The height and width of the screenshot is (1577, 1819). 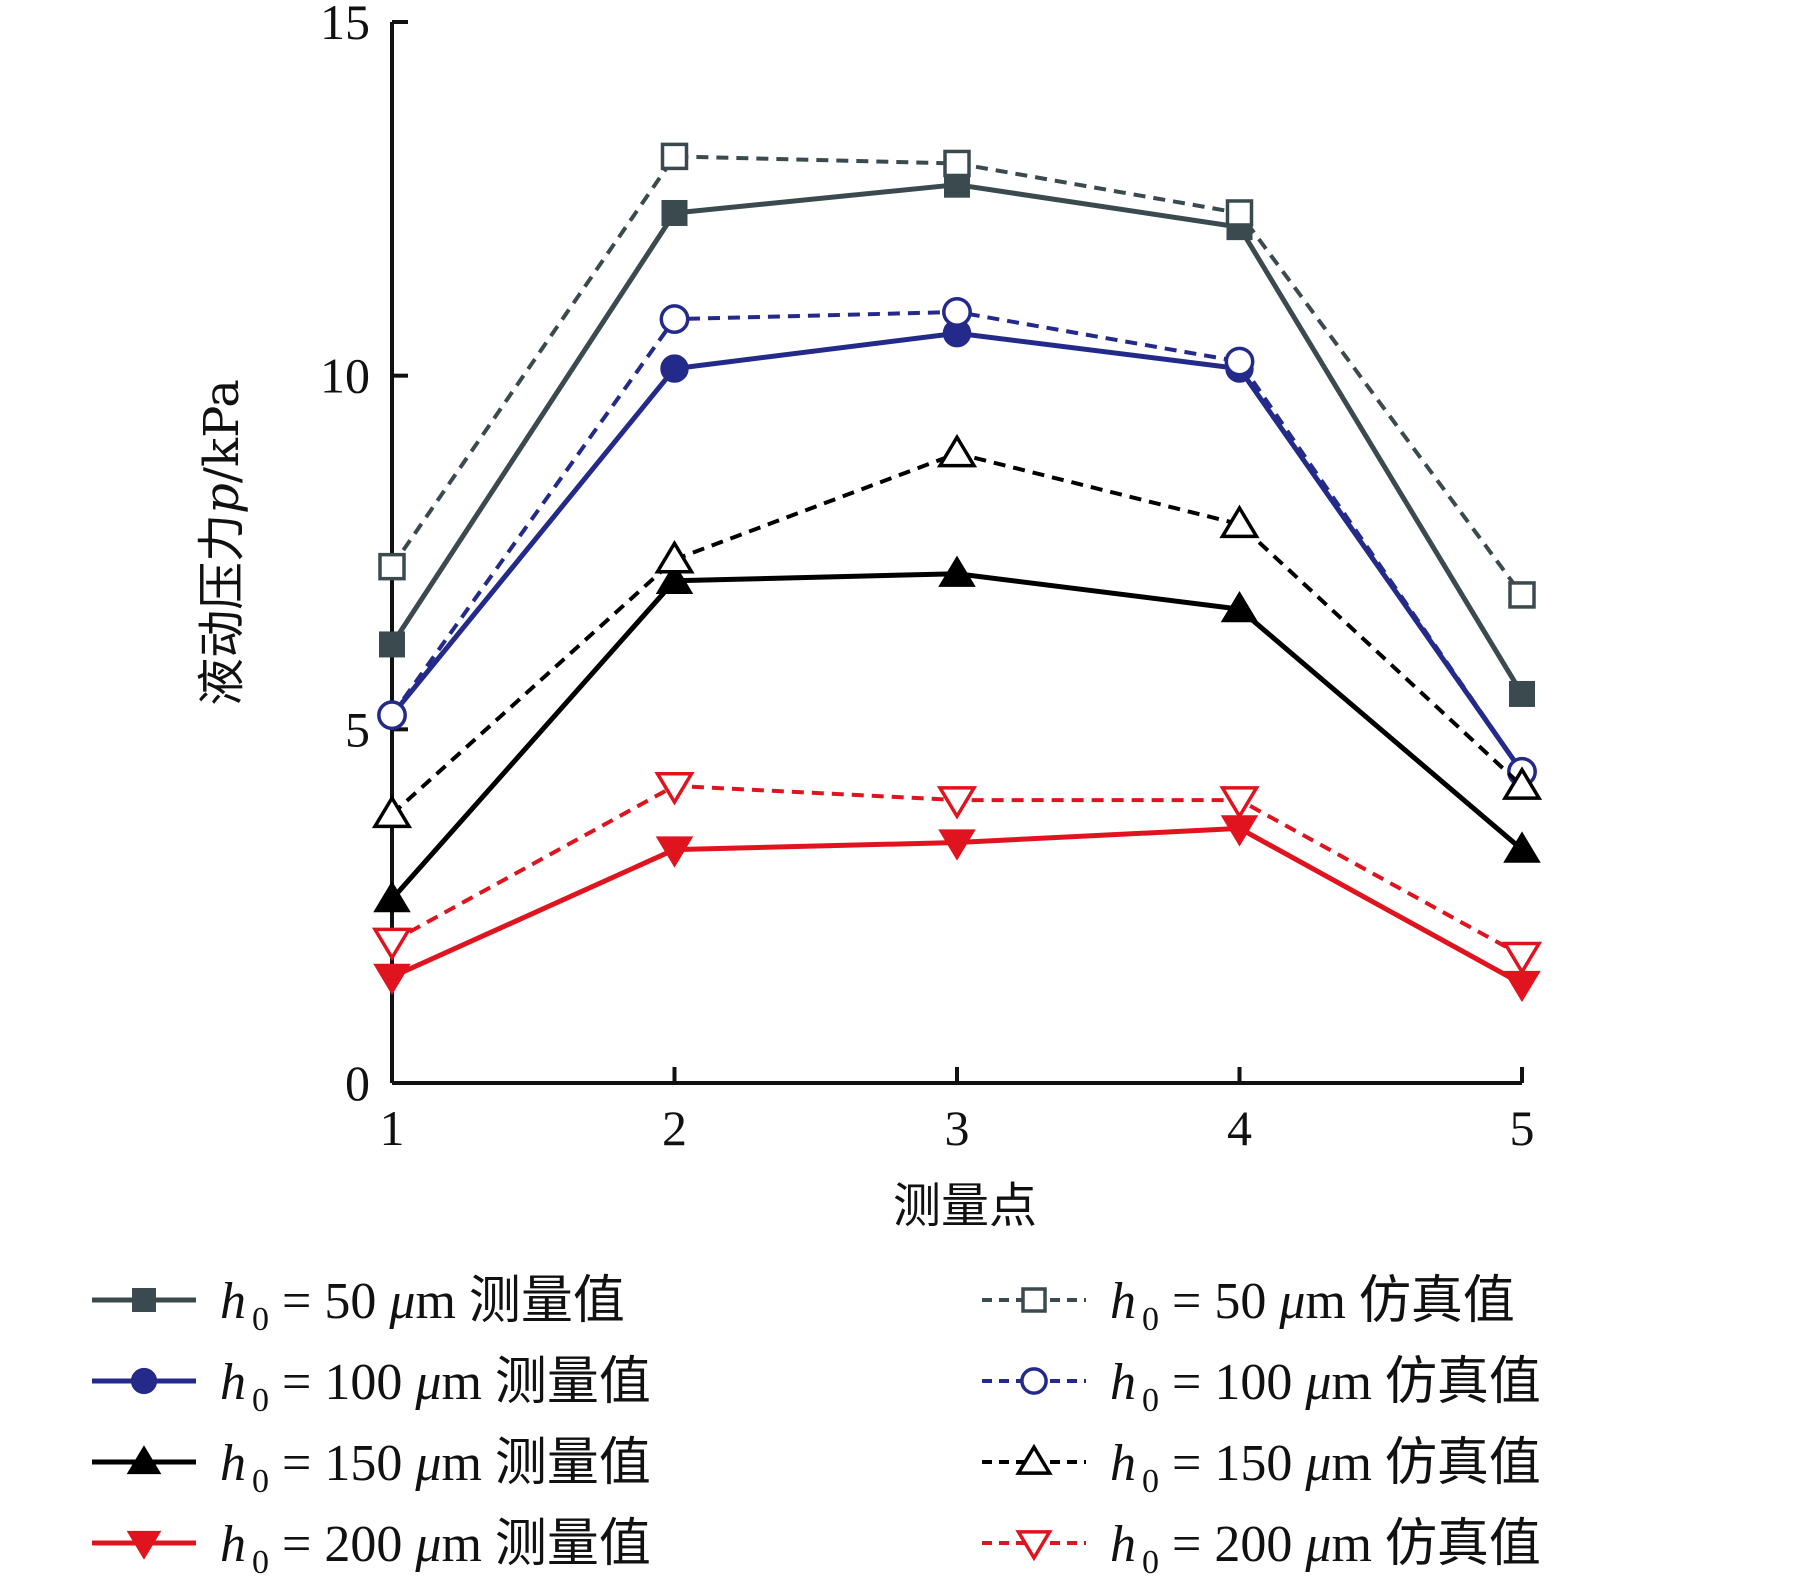 What do you see at coordinates (965, 1206) in the screenshot?
I see `x-axis-title: 测量点` at bounding box center [965, 1206].